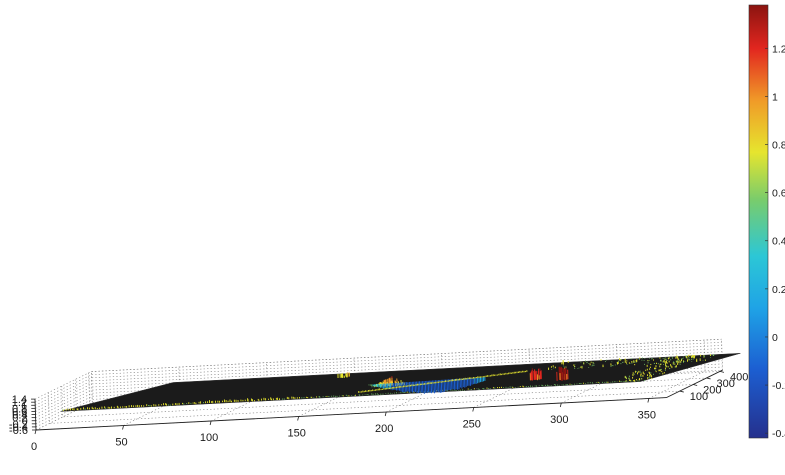 The image size is (785, 475). I want to click on colorbar-tick-label: 0.6, so click(778, 194).